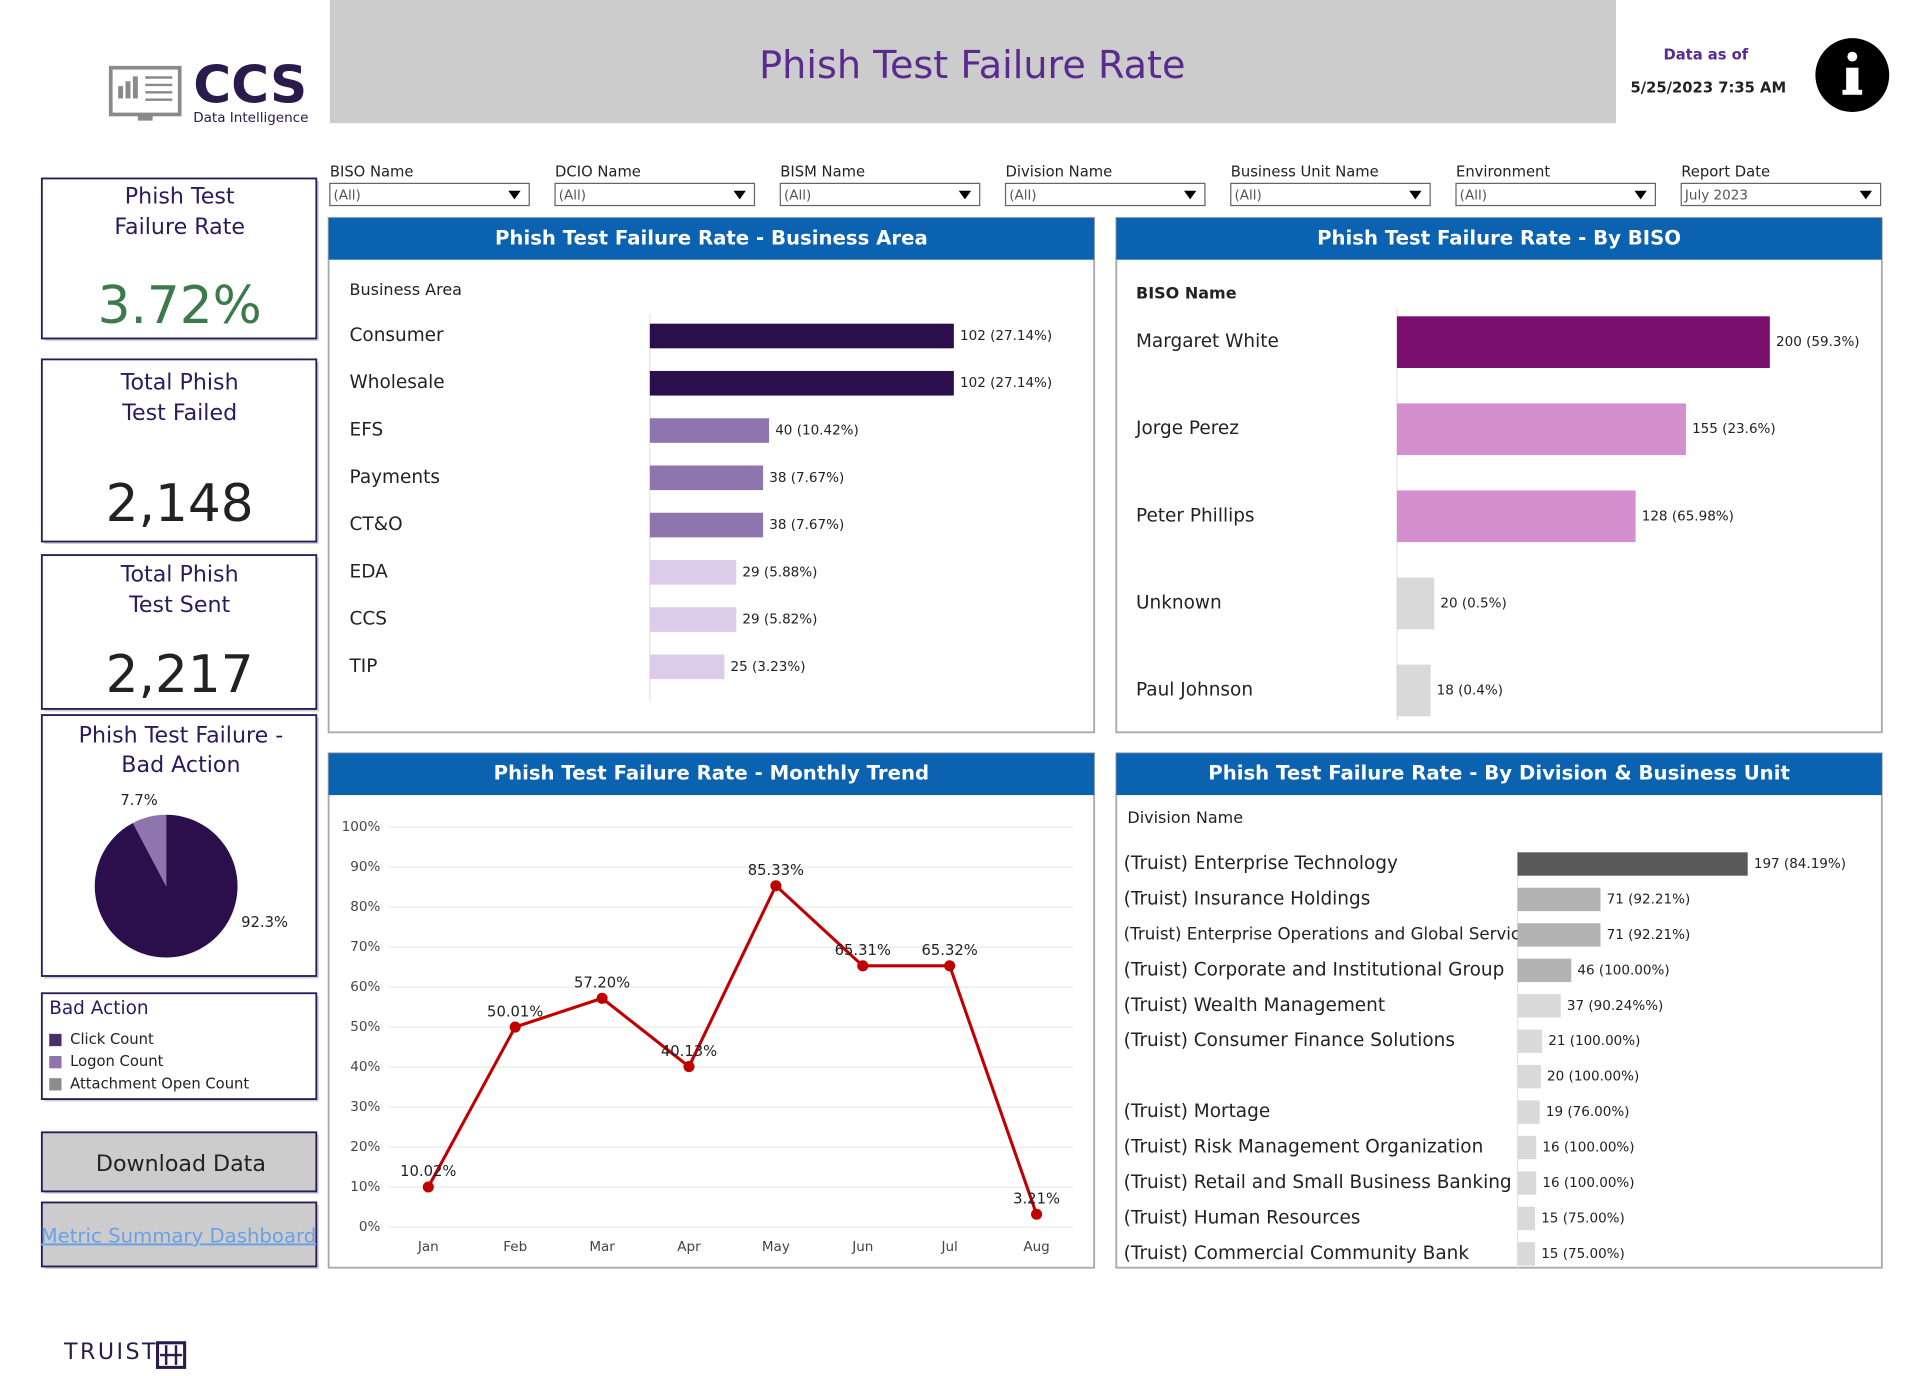  I want to click on x-tick-label: Jun, so click(862, 1247).